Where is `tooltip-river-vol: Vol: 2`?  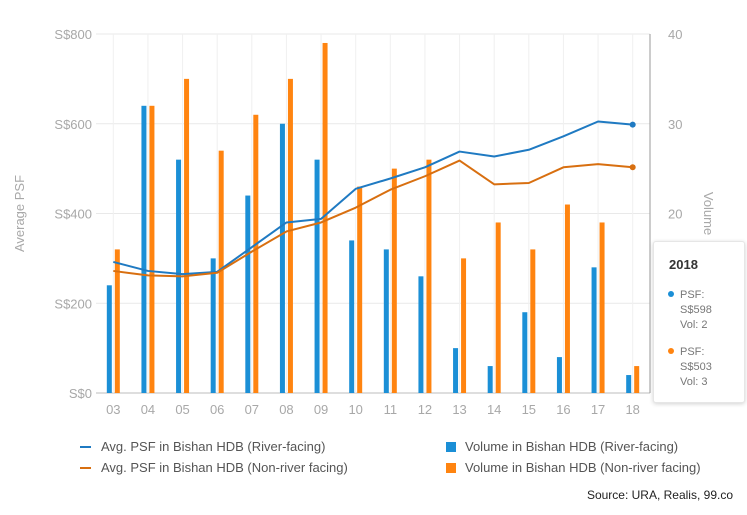 tooltip-river-vol: Vol: 2 is located at coordinates (694, 325).